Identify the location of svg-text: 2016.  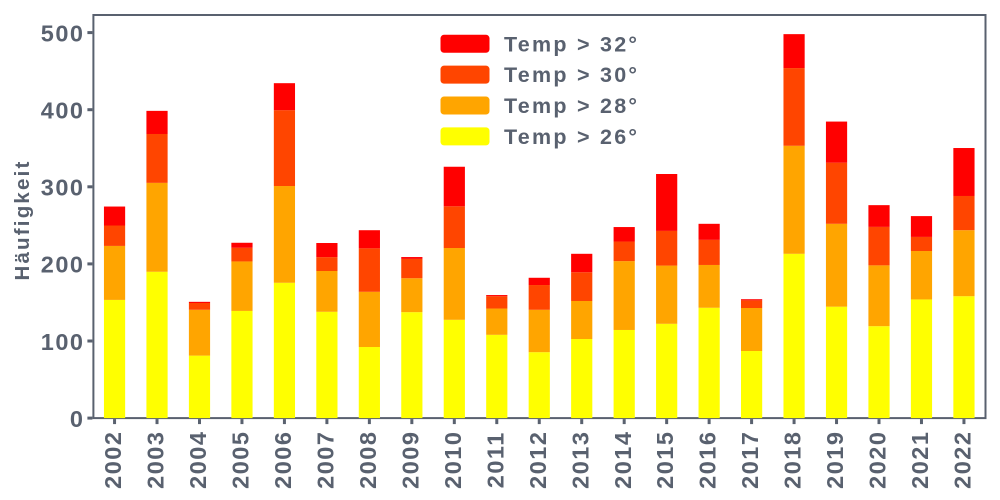
(708, 460).